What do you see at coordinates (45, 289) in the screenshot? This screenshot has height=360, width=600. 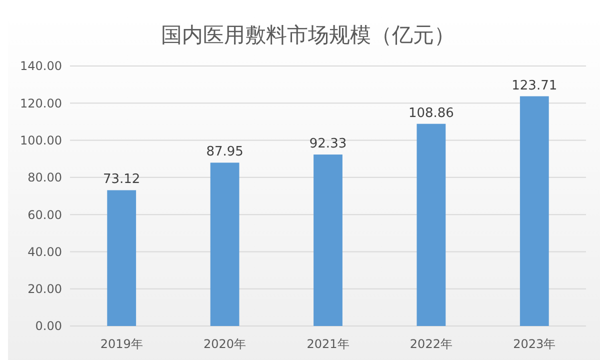 I see `y-tick-label: 20.00` at bounding box center [45, 289].